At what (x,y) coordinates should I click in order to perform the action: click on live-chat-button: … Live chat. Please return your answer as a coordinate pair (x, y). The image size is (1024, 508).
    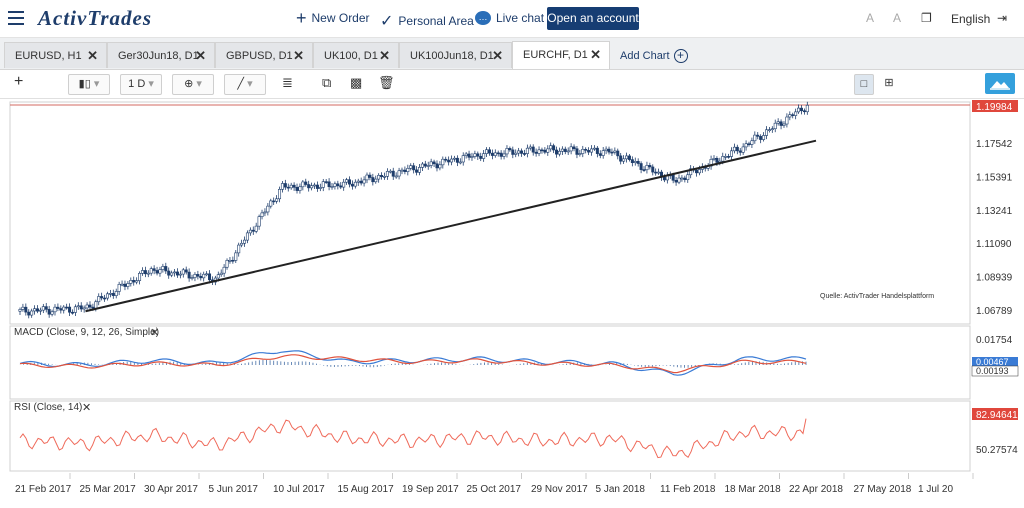
    Looking at the image, I should click on (509, 18).